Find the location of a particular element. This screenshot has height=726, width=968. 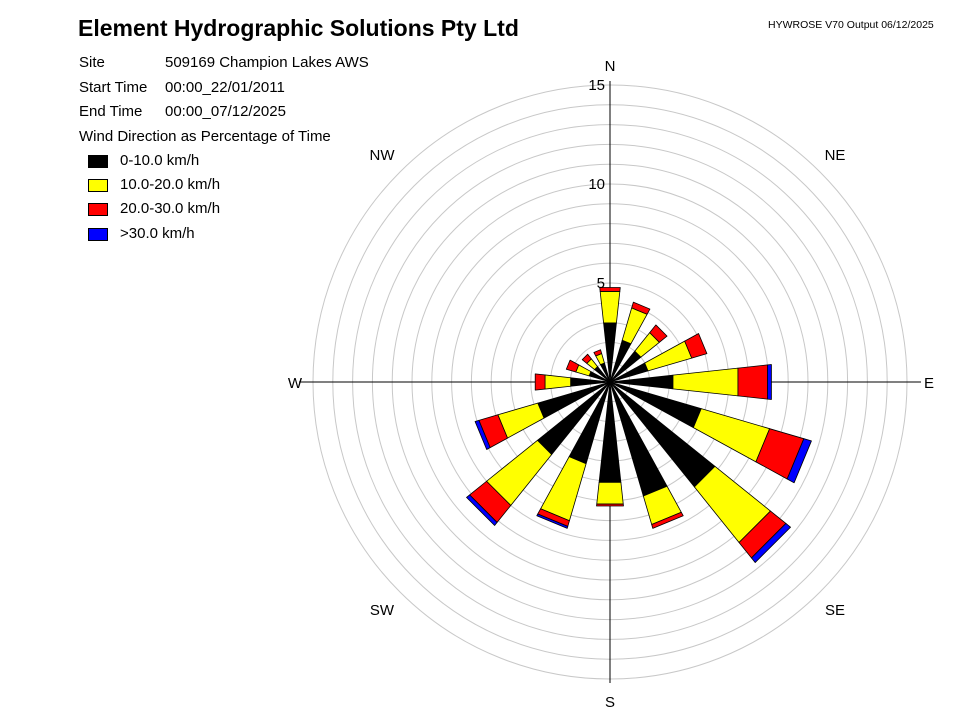

direction-label-s: S is located at coordinates (610, 702).